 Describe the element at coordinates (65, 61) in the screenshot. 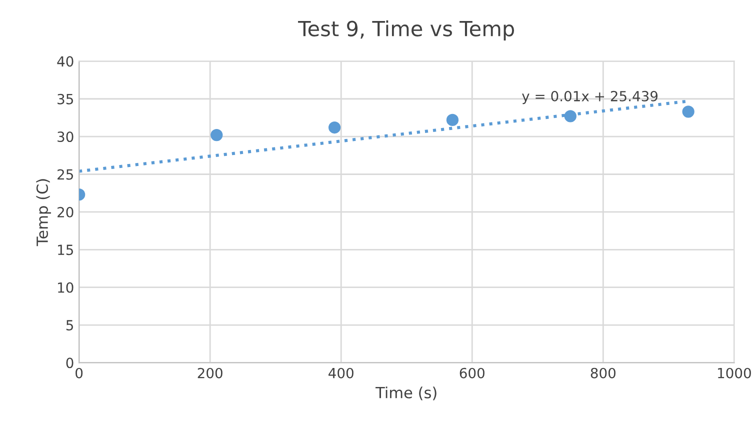

I see `y-tick-label: 40` at that location.